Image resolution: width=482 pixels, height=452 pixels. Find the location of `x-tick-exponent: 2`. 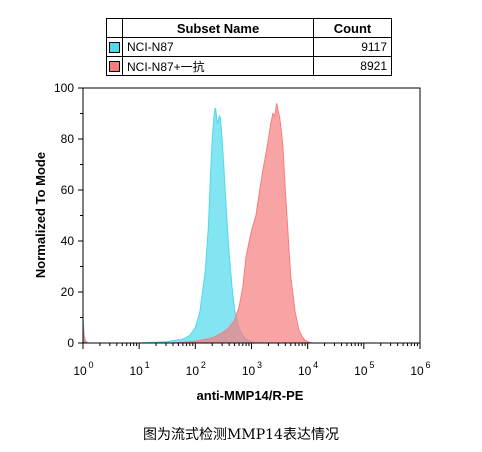

x-tick-exponent: 2 is located at coordinates (203, 365).